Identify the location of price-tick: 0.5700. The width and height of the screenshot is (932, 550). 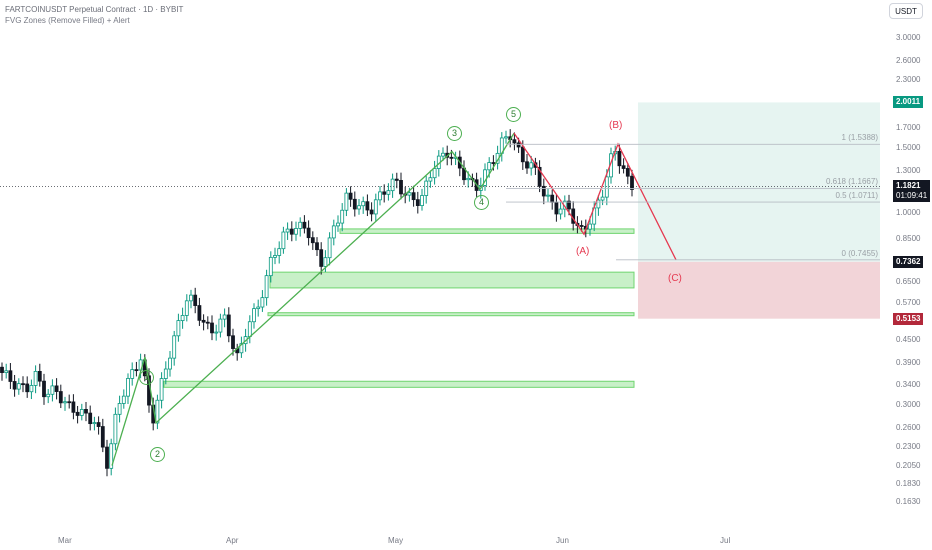
(908, 302).